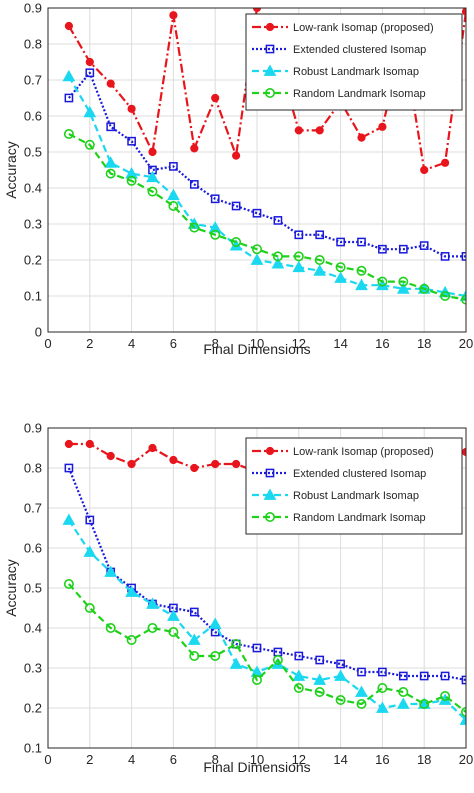 The width and height of the screenshot is (474, 793). Describe the element at coordinates (33, 748) in the screenshot. I see `y-tick-label: 0.1` at that location.